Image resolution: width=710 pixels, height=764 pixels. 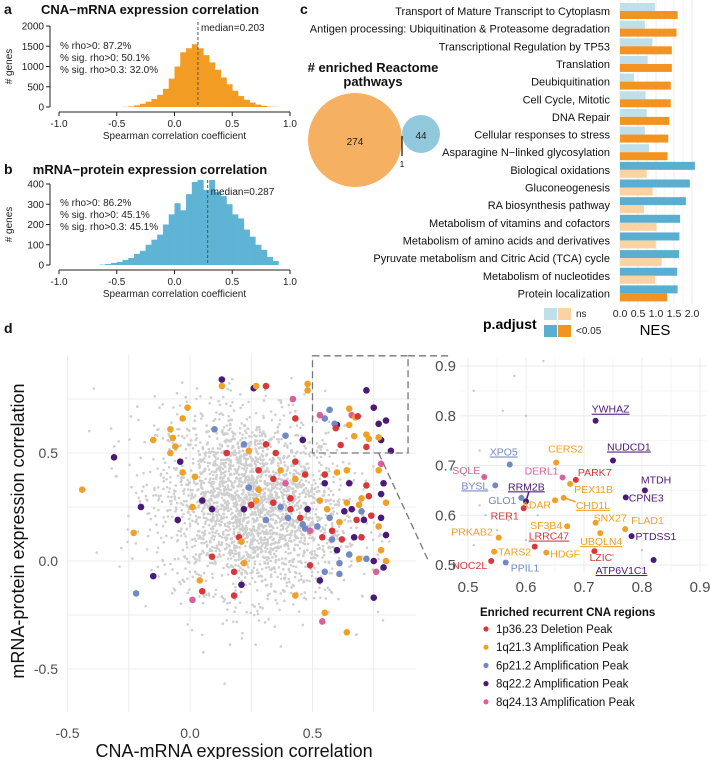 What do you see at coordinates (581, 118) in the screenshot?
I see `pathway-label: DNA Repair` at bounding box center [581, 118].